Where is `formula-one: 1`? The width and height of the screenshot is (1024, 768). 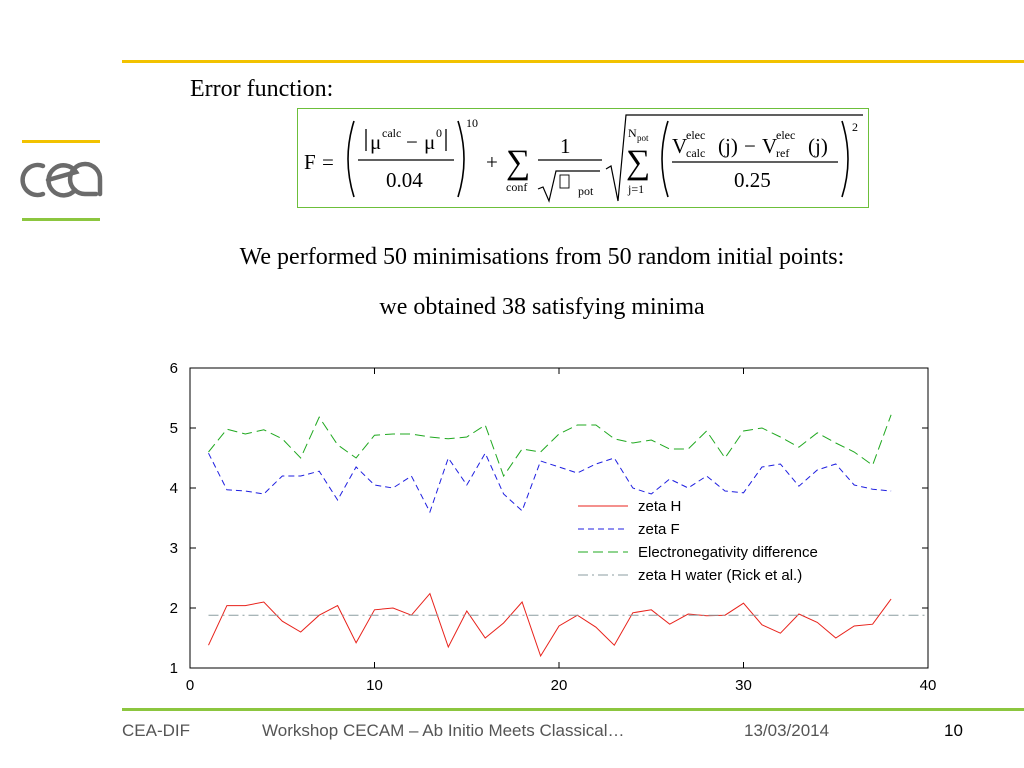 formula-one: 1 is located at coordinates (565, 146).